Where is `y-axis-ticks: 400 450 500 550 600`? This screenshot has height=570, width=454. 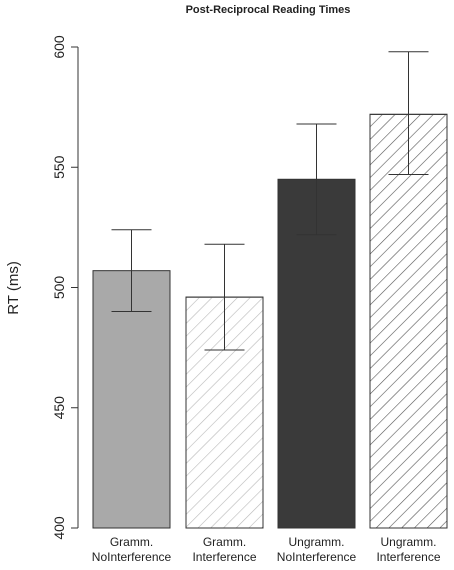
y-axis-ticks: 400 450 500 550 600 is located at coordinates (64, 287).